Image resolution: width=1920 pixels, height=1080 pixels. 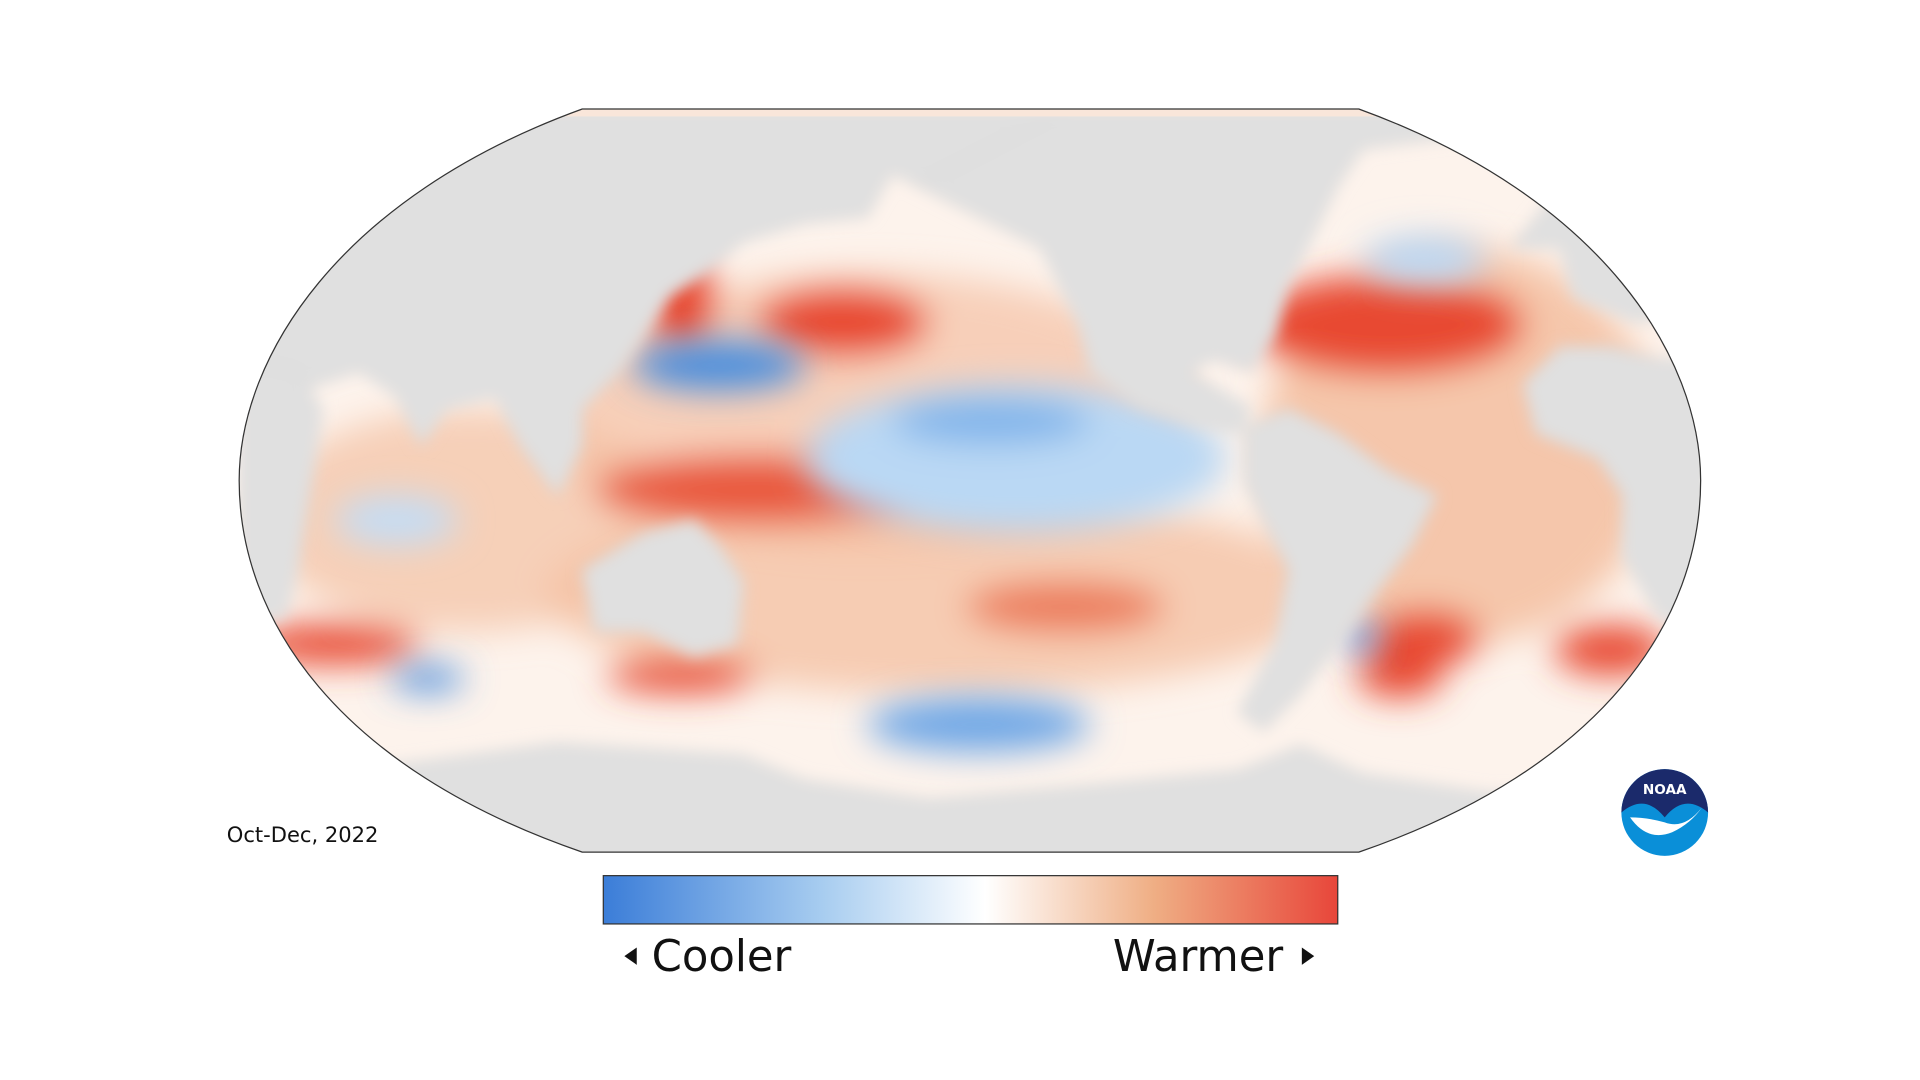 I want to click on legend-high: Warmer, so click(x=1198, y=957).